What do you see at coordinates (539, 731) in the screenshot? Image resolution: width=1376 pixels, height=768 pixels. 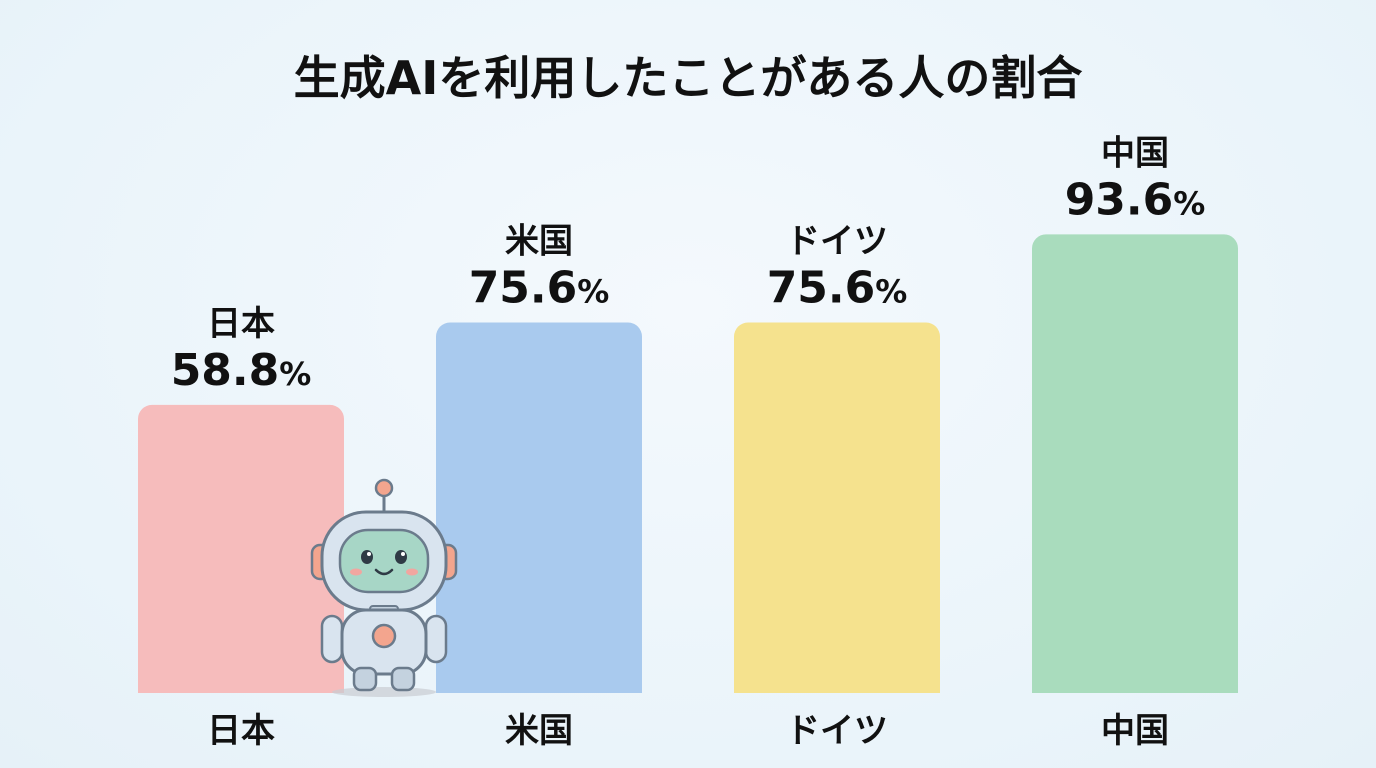 I see `x-tick-label: 米国` at bounding box center [539, 731].